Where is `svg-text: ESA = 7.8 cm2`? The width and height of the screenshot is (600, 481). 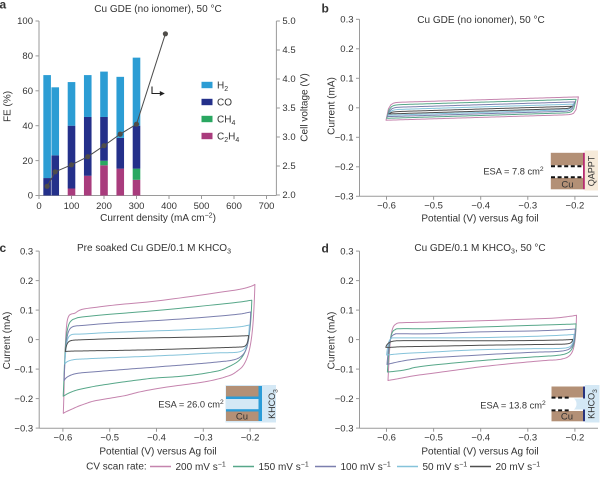
svg-text: ESA = 7.8 cm2 is located at coordinates (513, 171).